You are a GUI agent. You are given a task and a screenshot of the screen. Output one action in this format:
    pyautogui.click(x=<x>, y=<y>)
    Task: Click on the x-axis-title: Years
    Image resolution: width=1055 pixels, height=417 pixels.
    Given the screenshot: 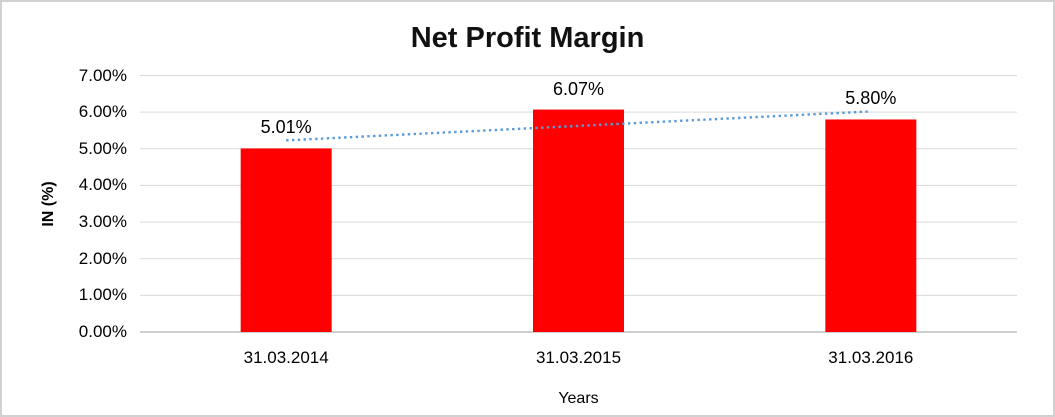 What is the action you would take?
    pyautogui.click(x=578, y=398)
    